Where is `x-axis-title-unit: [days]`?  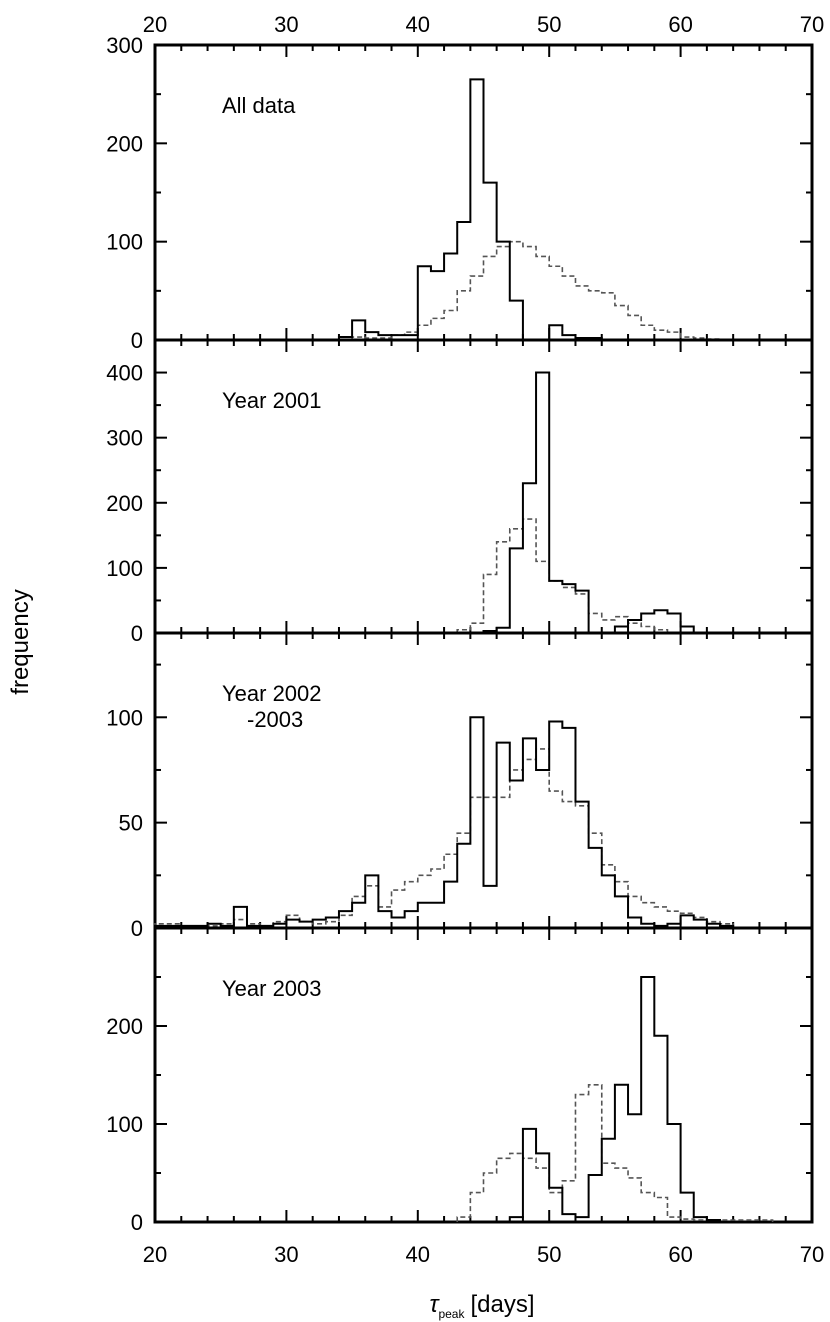 x-axis-title-unit: [days] is located at coordinates (502, 1304).